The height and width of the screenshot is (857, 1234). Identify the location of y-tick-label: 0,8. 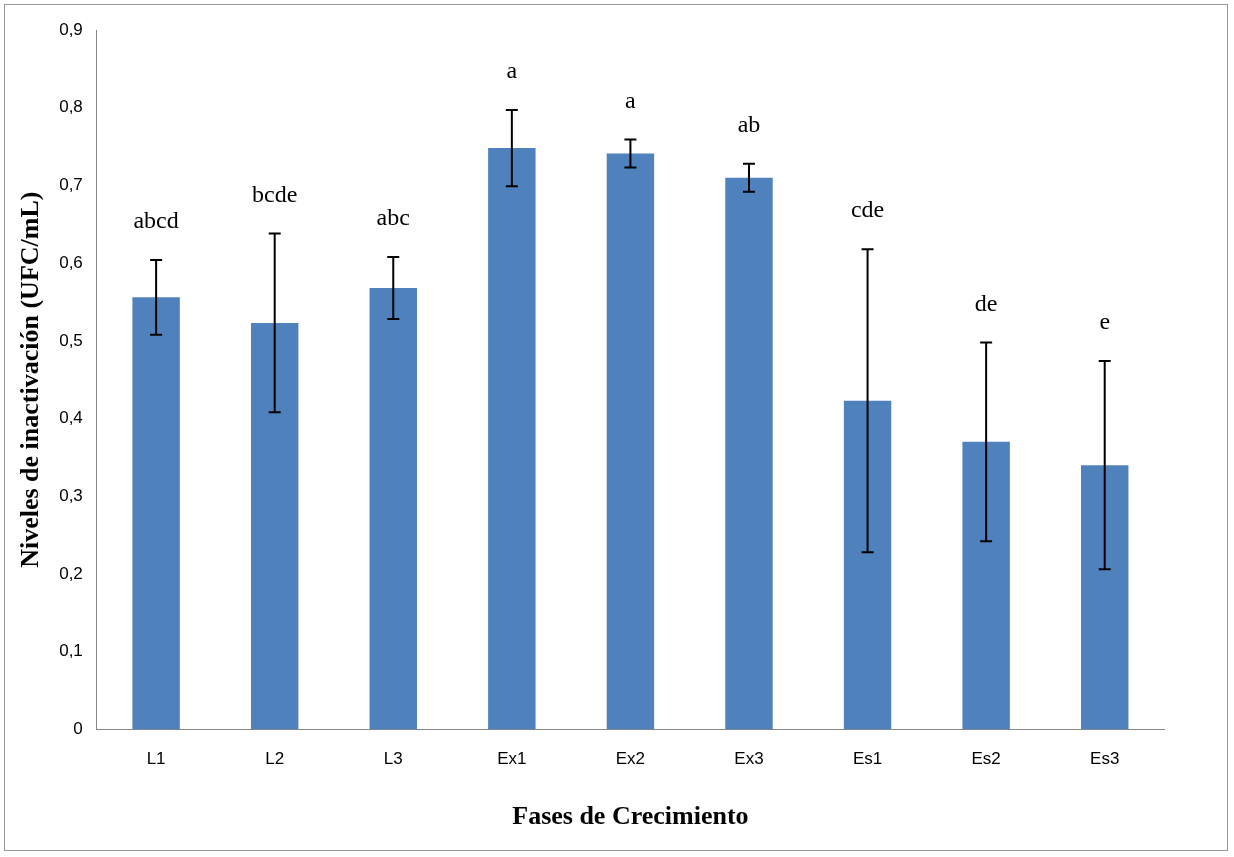
(71, 107).